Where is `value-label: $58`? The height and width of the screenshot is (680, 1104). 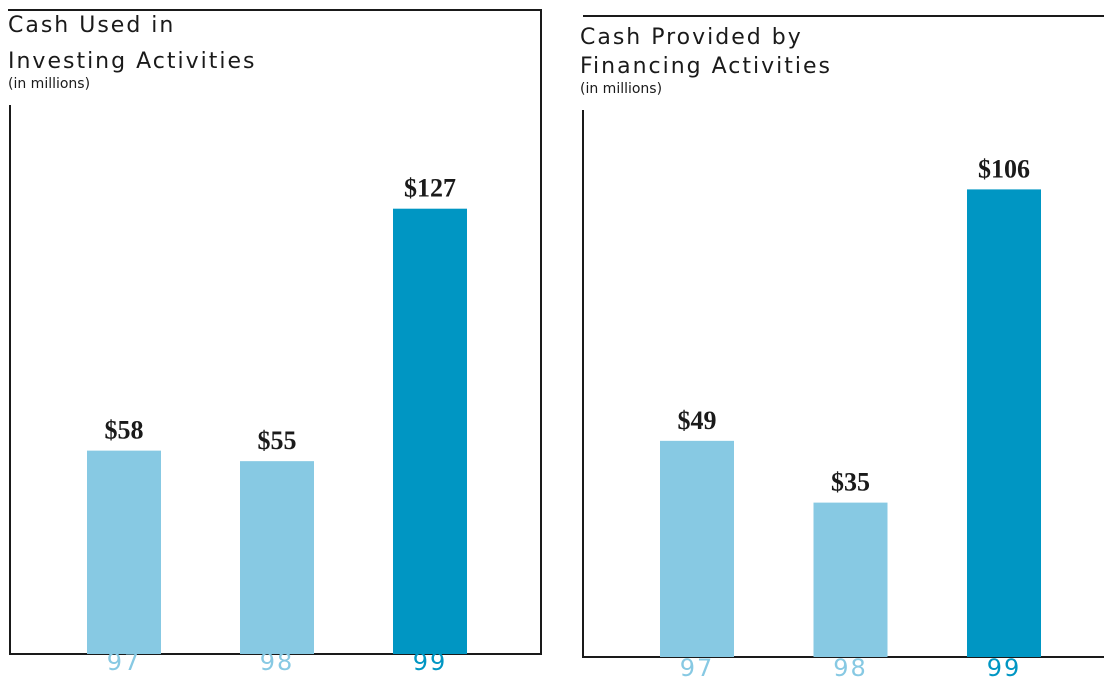 value-label: $58 is located at coordinates (124, 430).